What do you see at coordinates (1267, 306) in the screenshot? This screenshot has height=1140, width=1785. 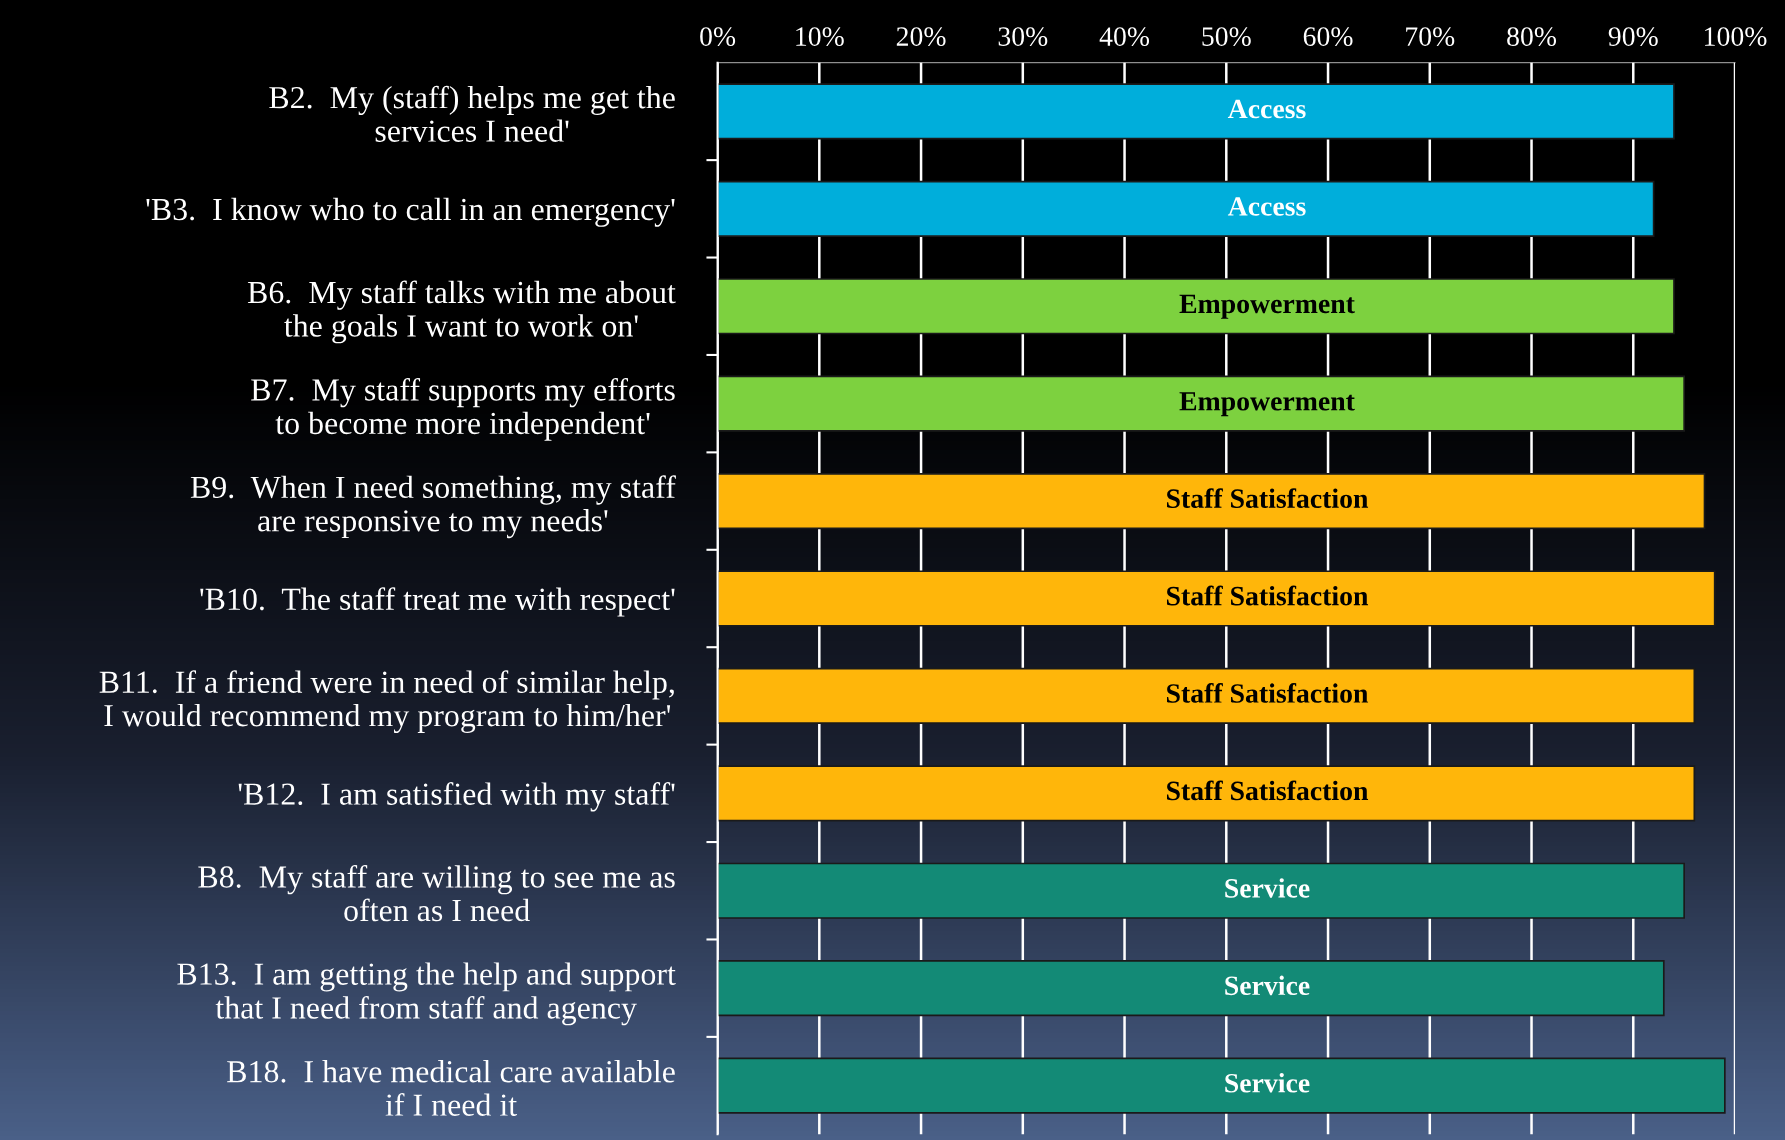 I see `series-label: Empowerment` at bounding box center [1267, 306].